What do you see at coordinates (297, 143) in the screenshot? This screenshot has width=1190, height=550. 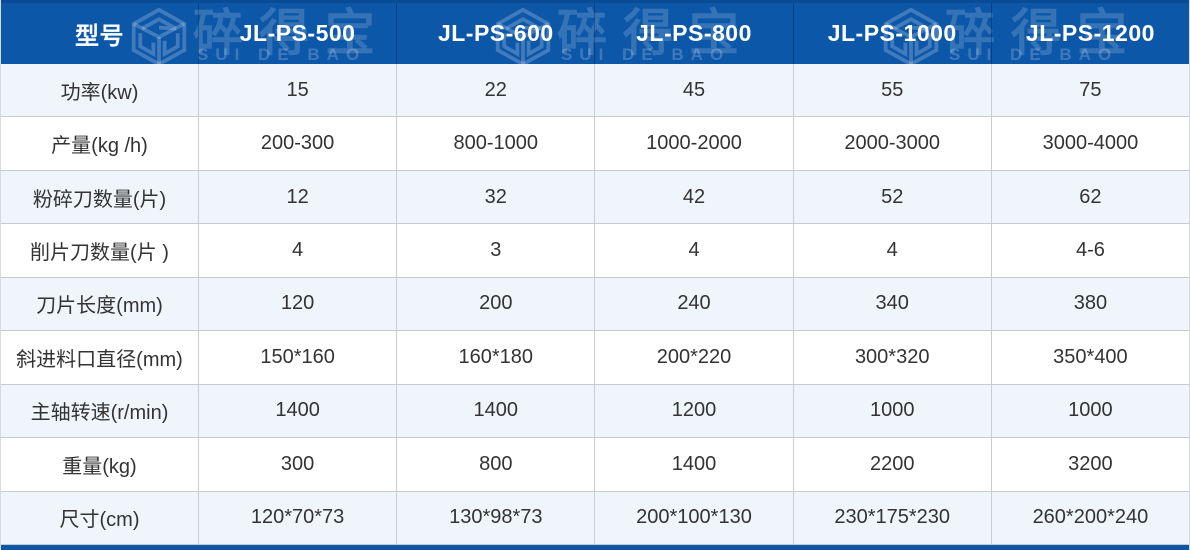 I see `table-cell: 200-300` at bounding box center [297, 143].